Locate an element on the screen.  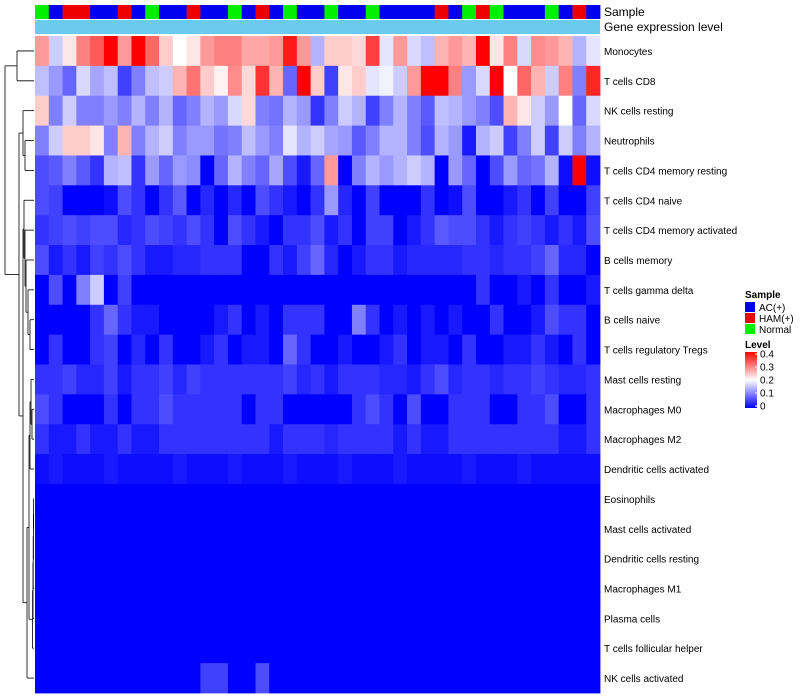
row-label: T cells regulatory Tregs is located at coordinates (656, 351).